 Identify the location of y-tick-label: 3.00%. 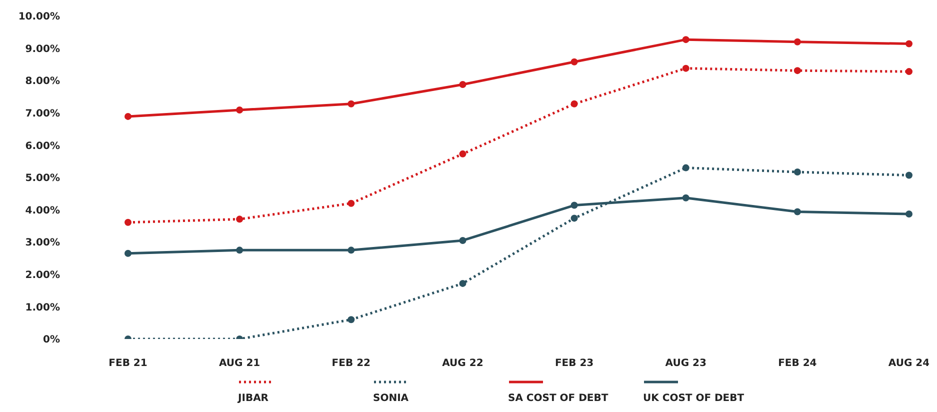
(42, 243).